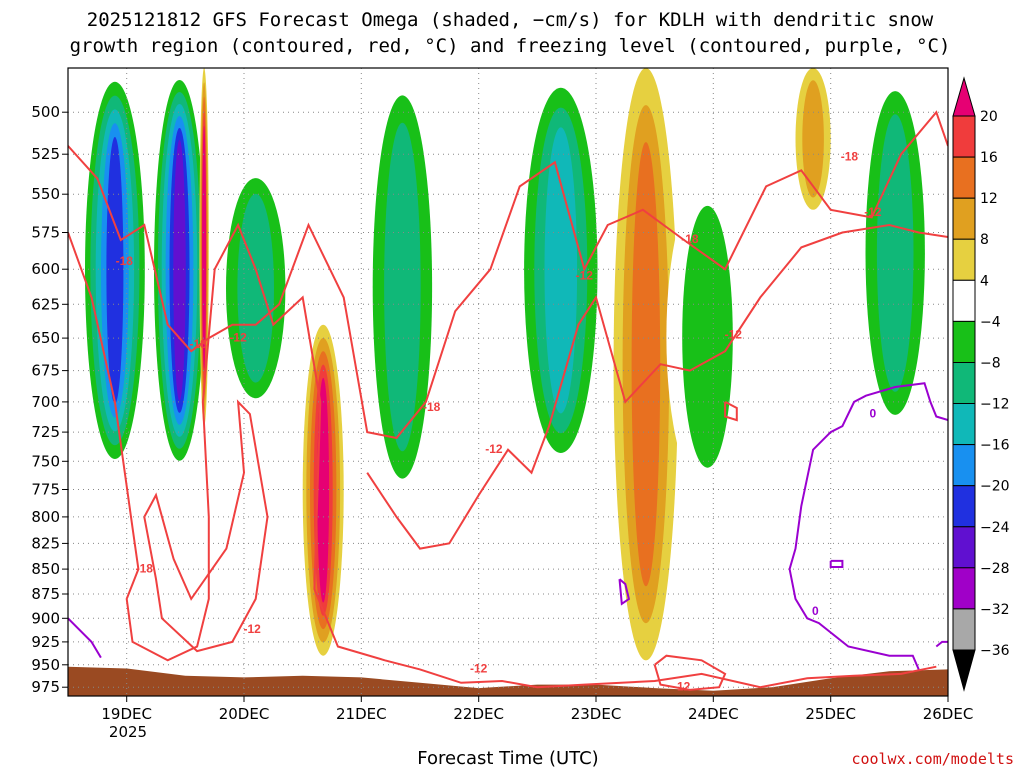 The height and width of the screenshot is (768, 1024). Describe the element at coordinates (990, 322) in the screenshot. I see `colorbar-label-5: −4` at that location.